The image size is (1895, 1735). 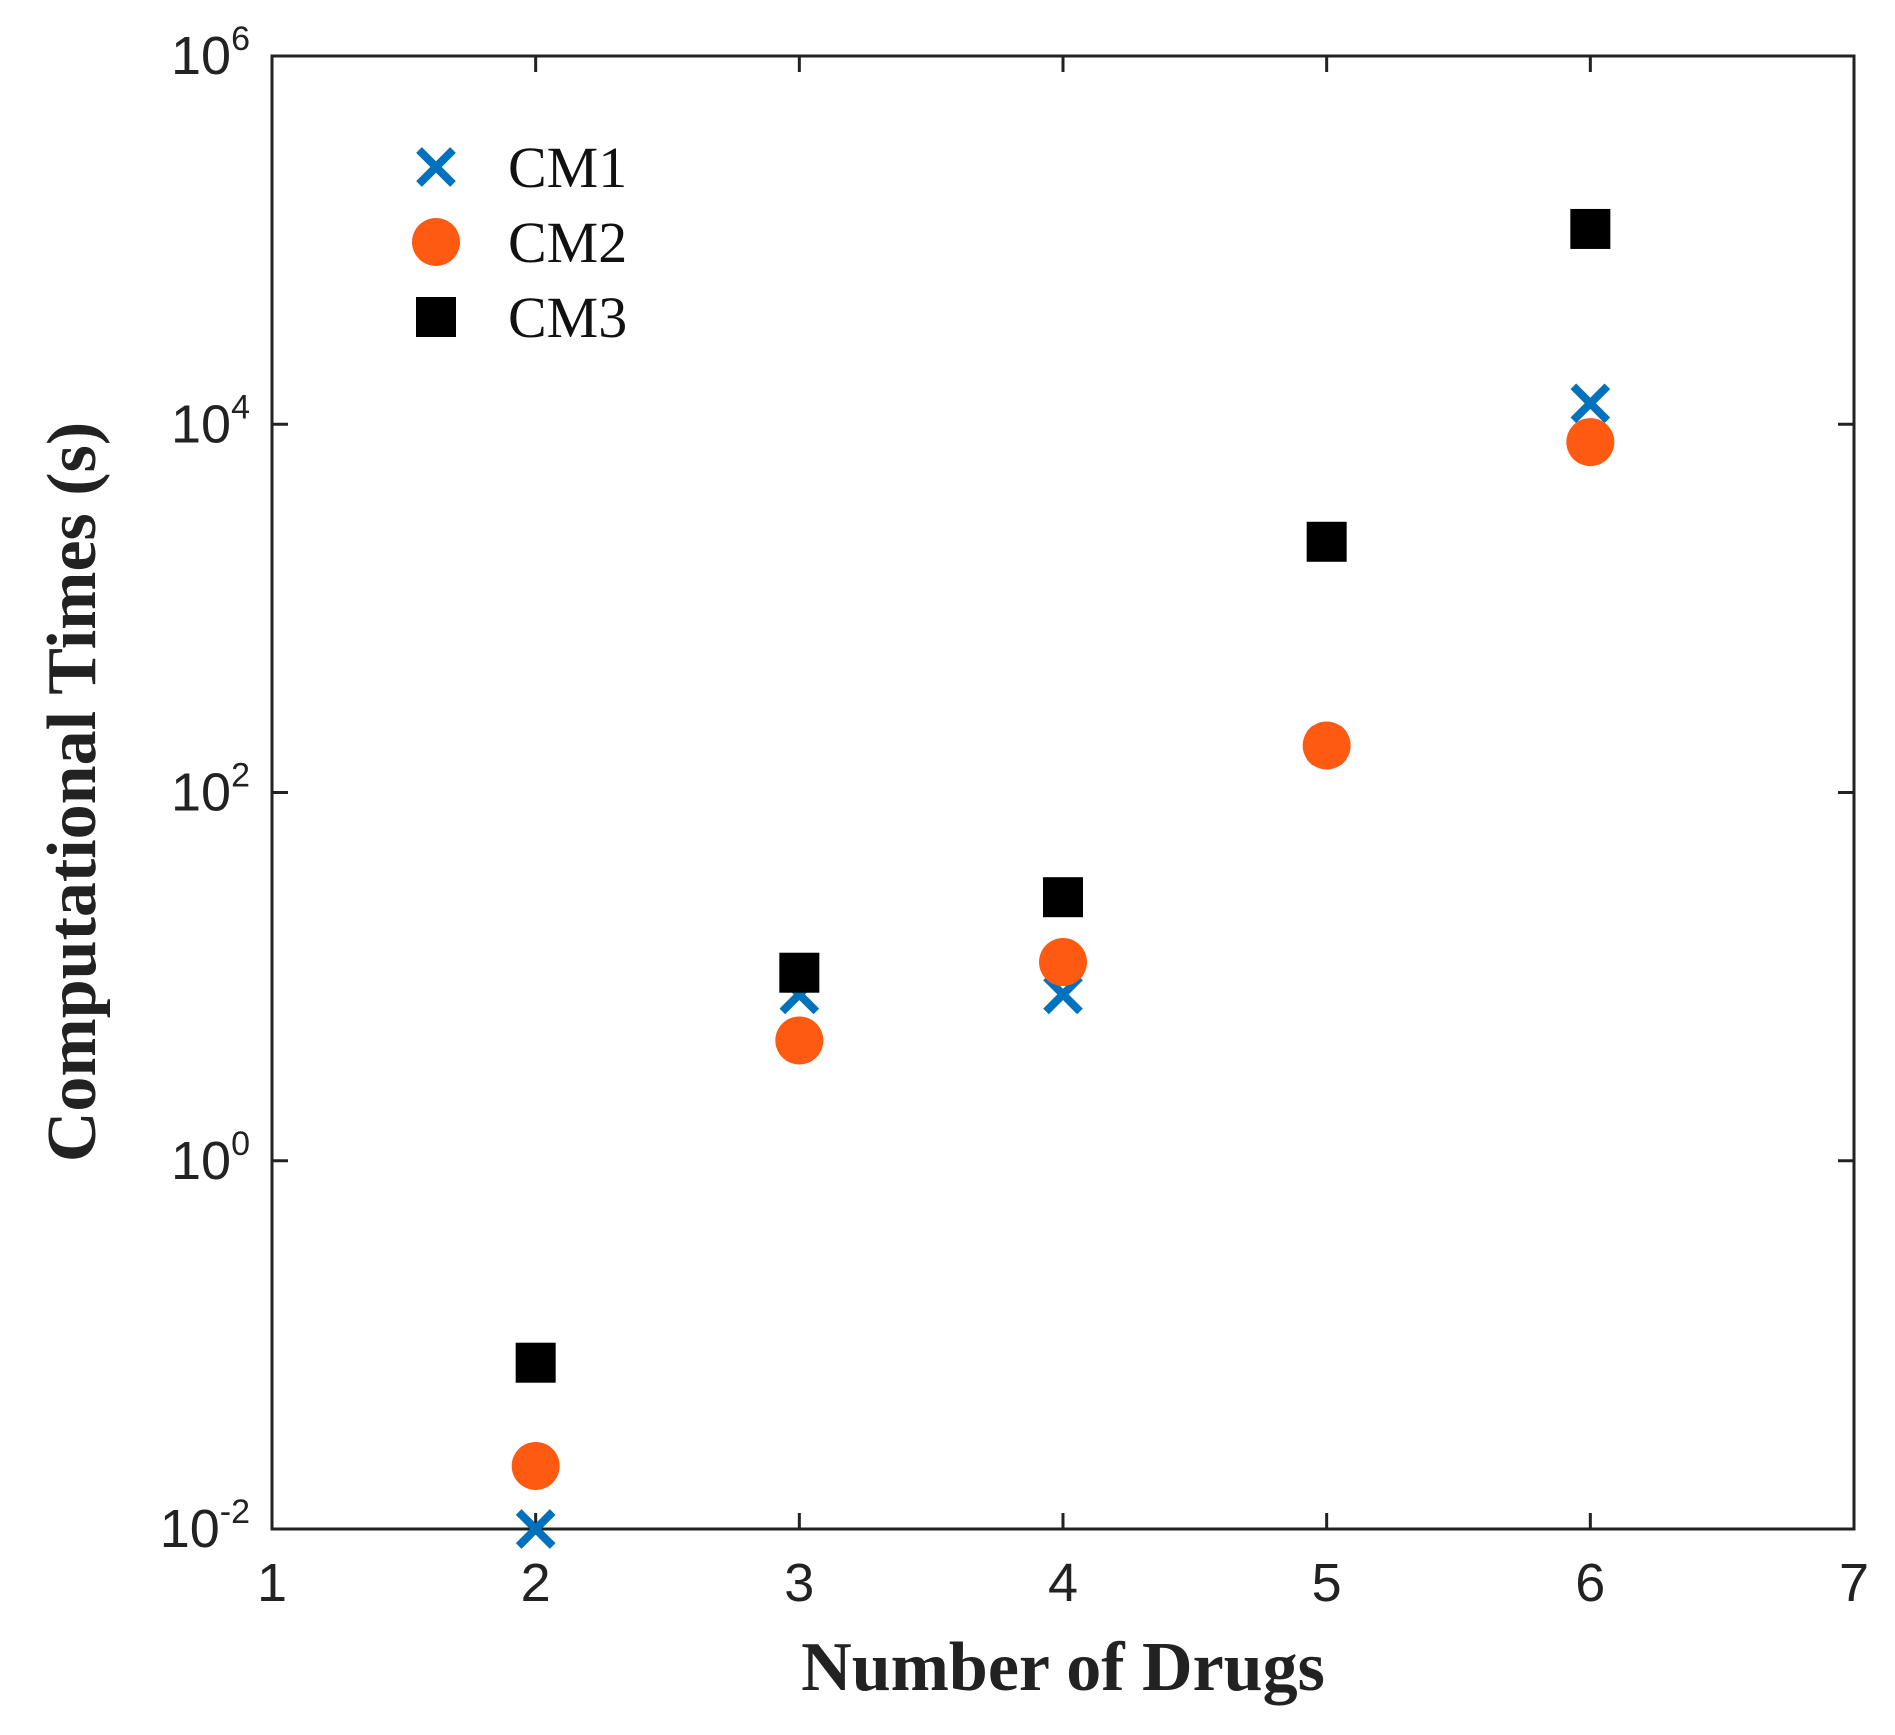 I want to click on legend-cm1-label: CM1, so click(x=567, y=167).